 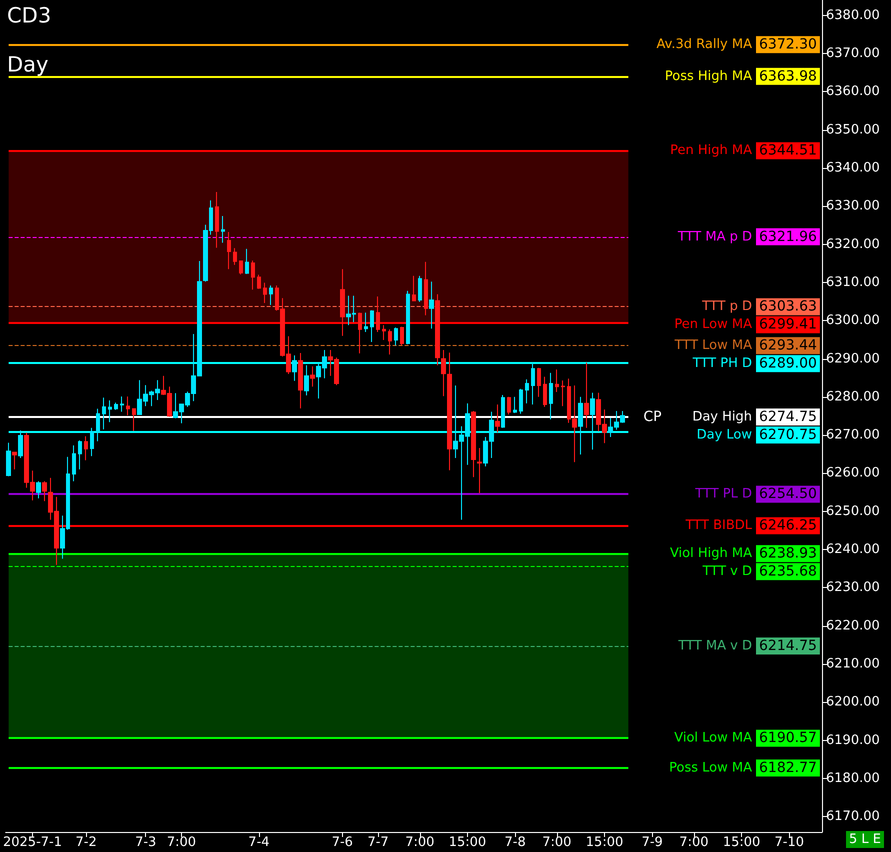 I want to click on ref-line-label: Viol High MA, so click(x=711, y=554).